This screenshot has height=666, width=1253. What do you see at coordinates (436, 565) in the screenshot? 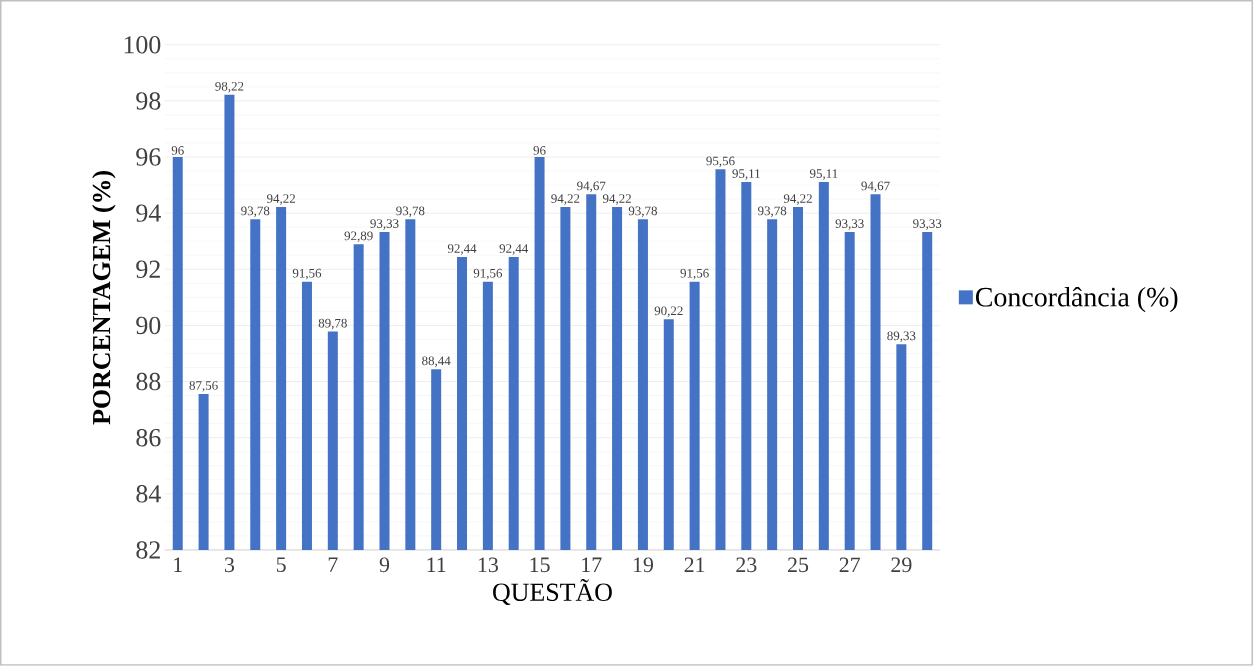
I see `x-tick-label: 11` at bounding box center [436, 565].